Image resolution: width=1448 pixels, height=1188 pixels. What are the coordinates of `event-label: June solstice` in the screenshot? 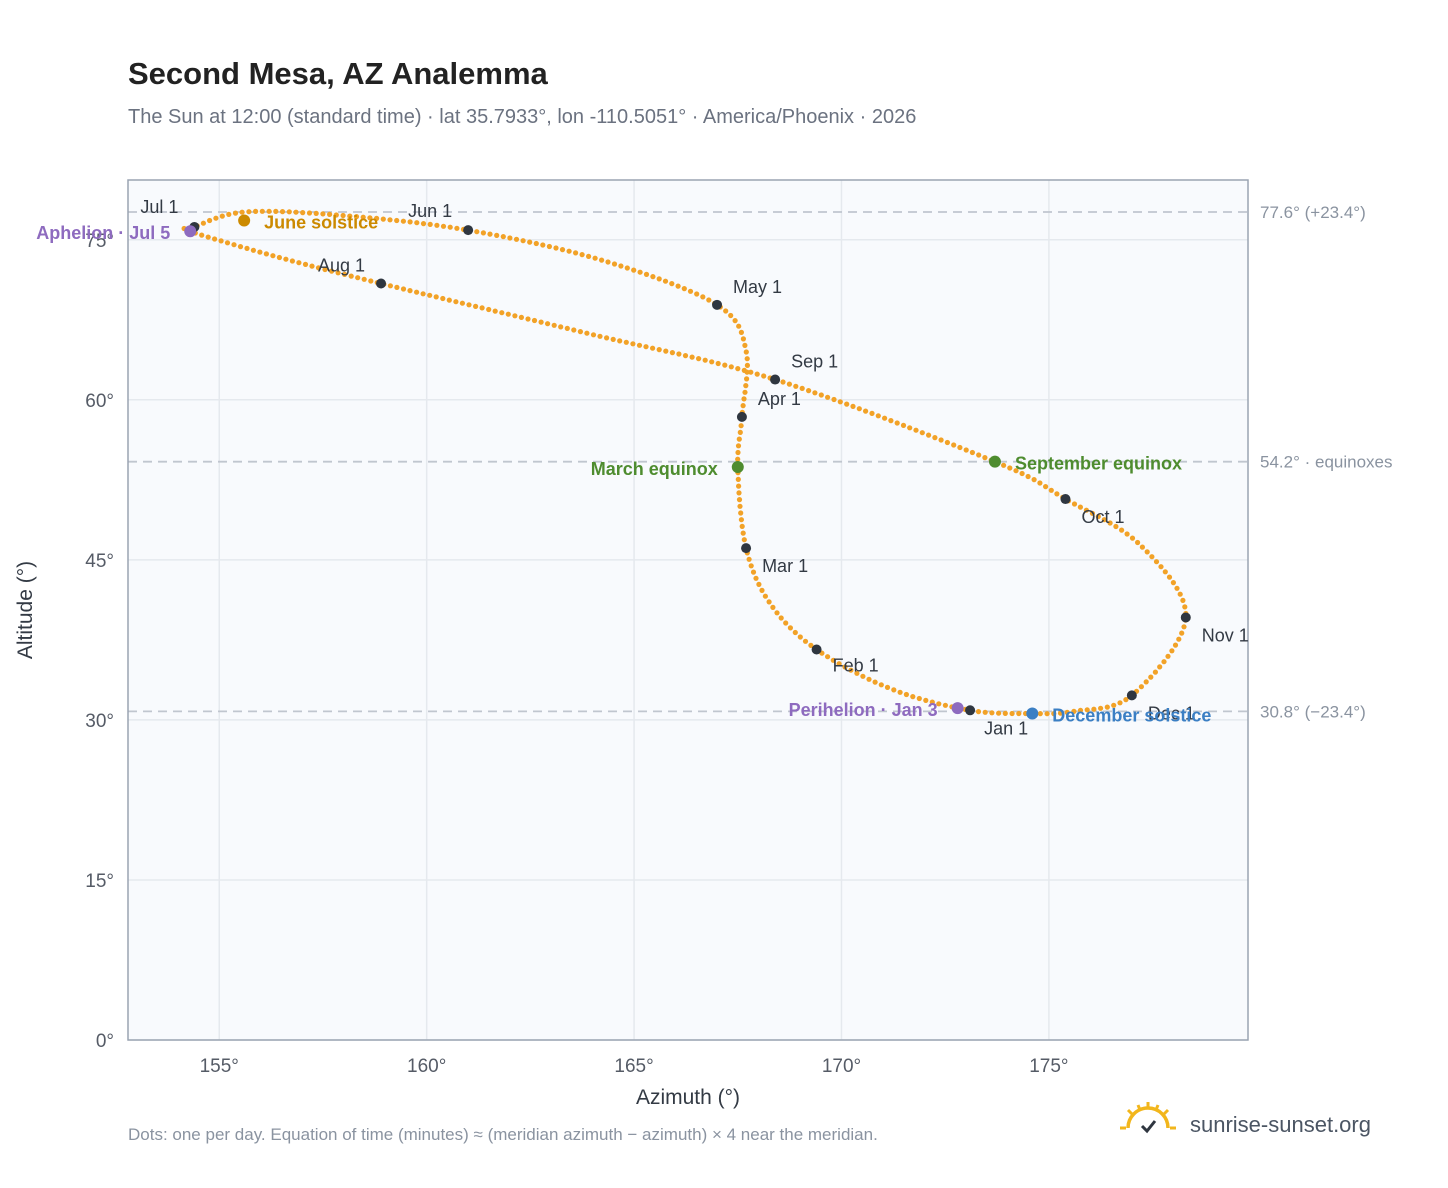 It's located at (321, 223).